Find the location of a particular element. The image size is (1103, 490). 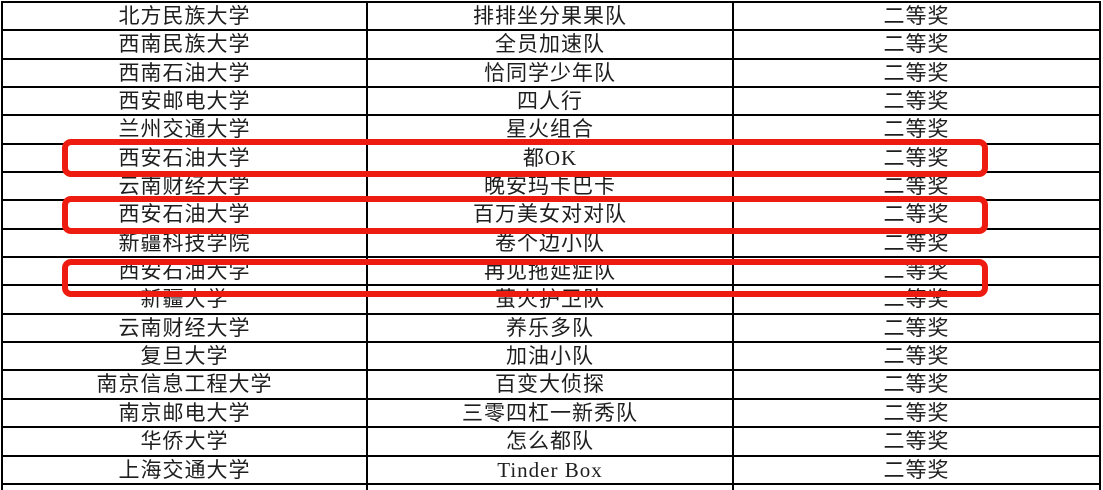

table-row: 西安石油大学 百万美女对对队 二等奖 is located at coordinates (551, 213).